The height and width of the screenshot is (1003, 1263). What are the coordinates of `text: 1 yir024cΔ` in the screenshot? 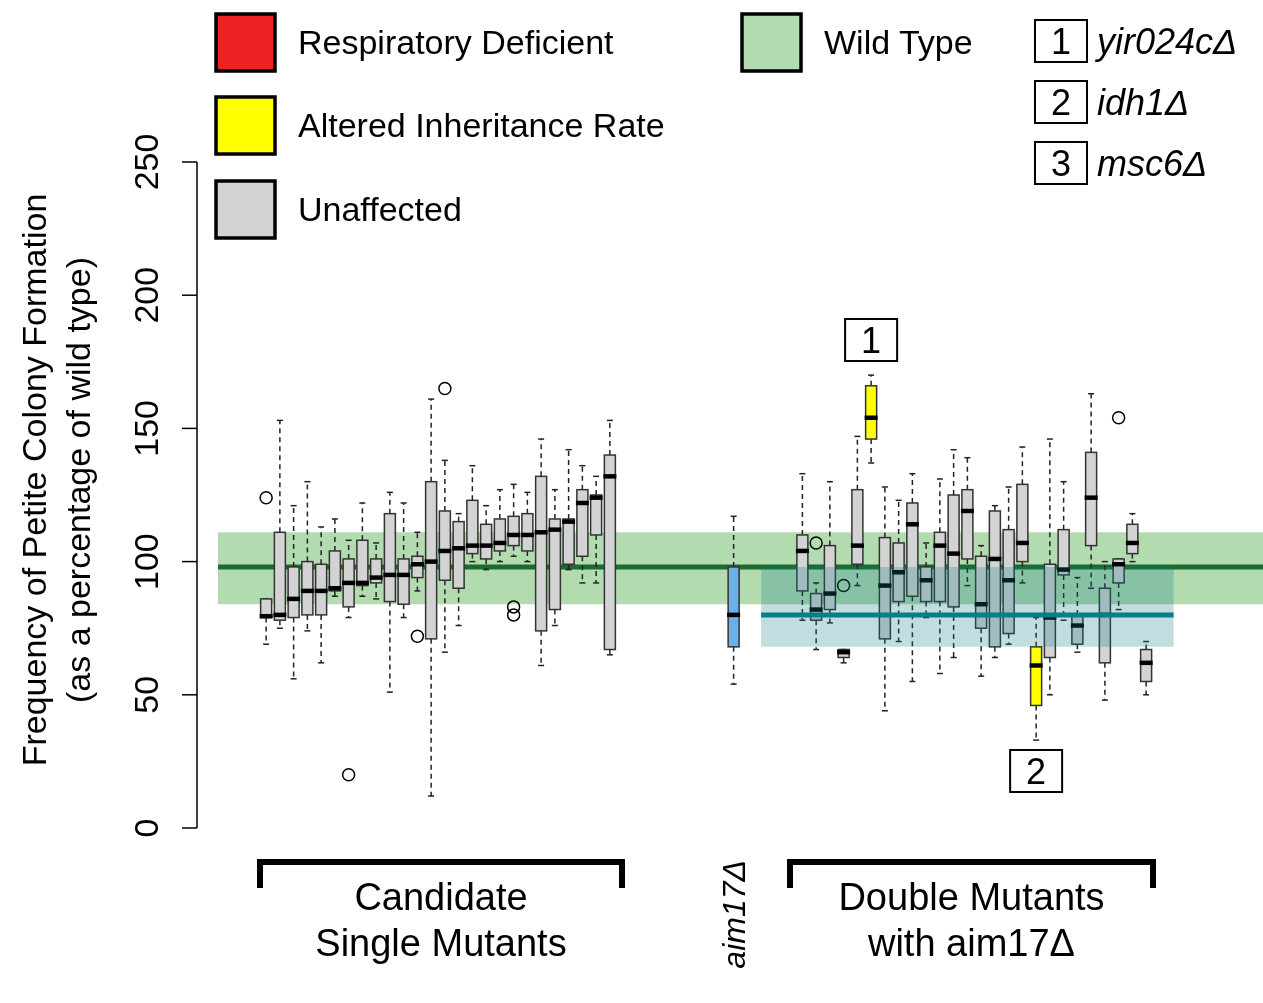 It's located at (1144, 41).